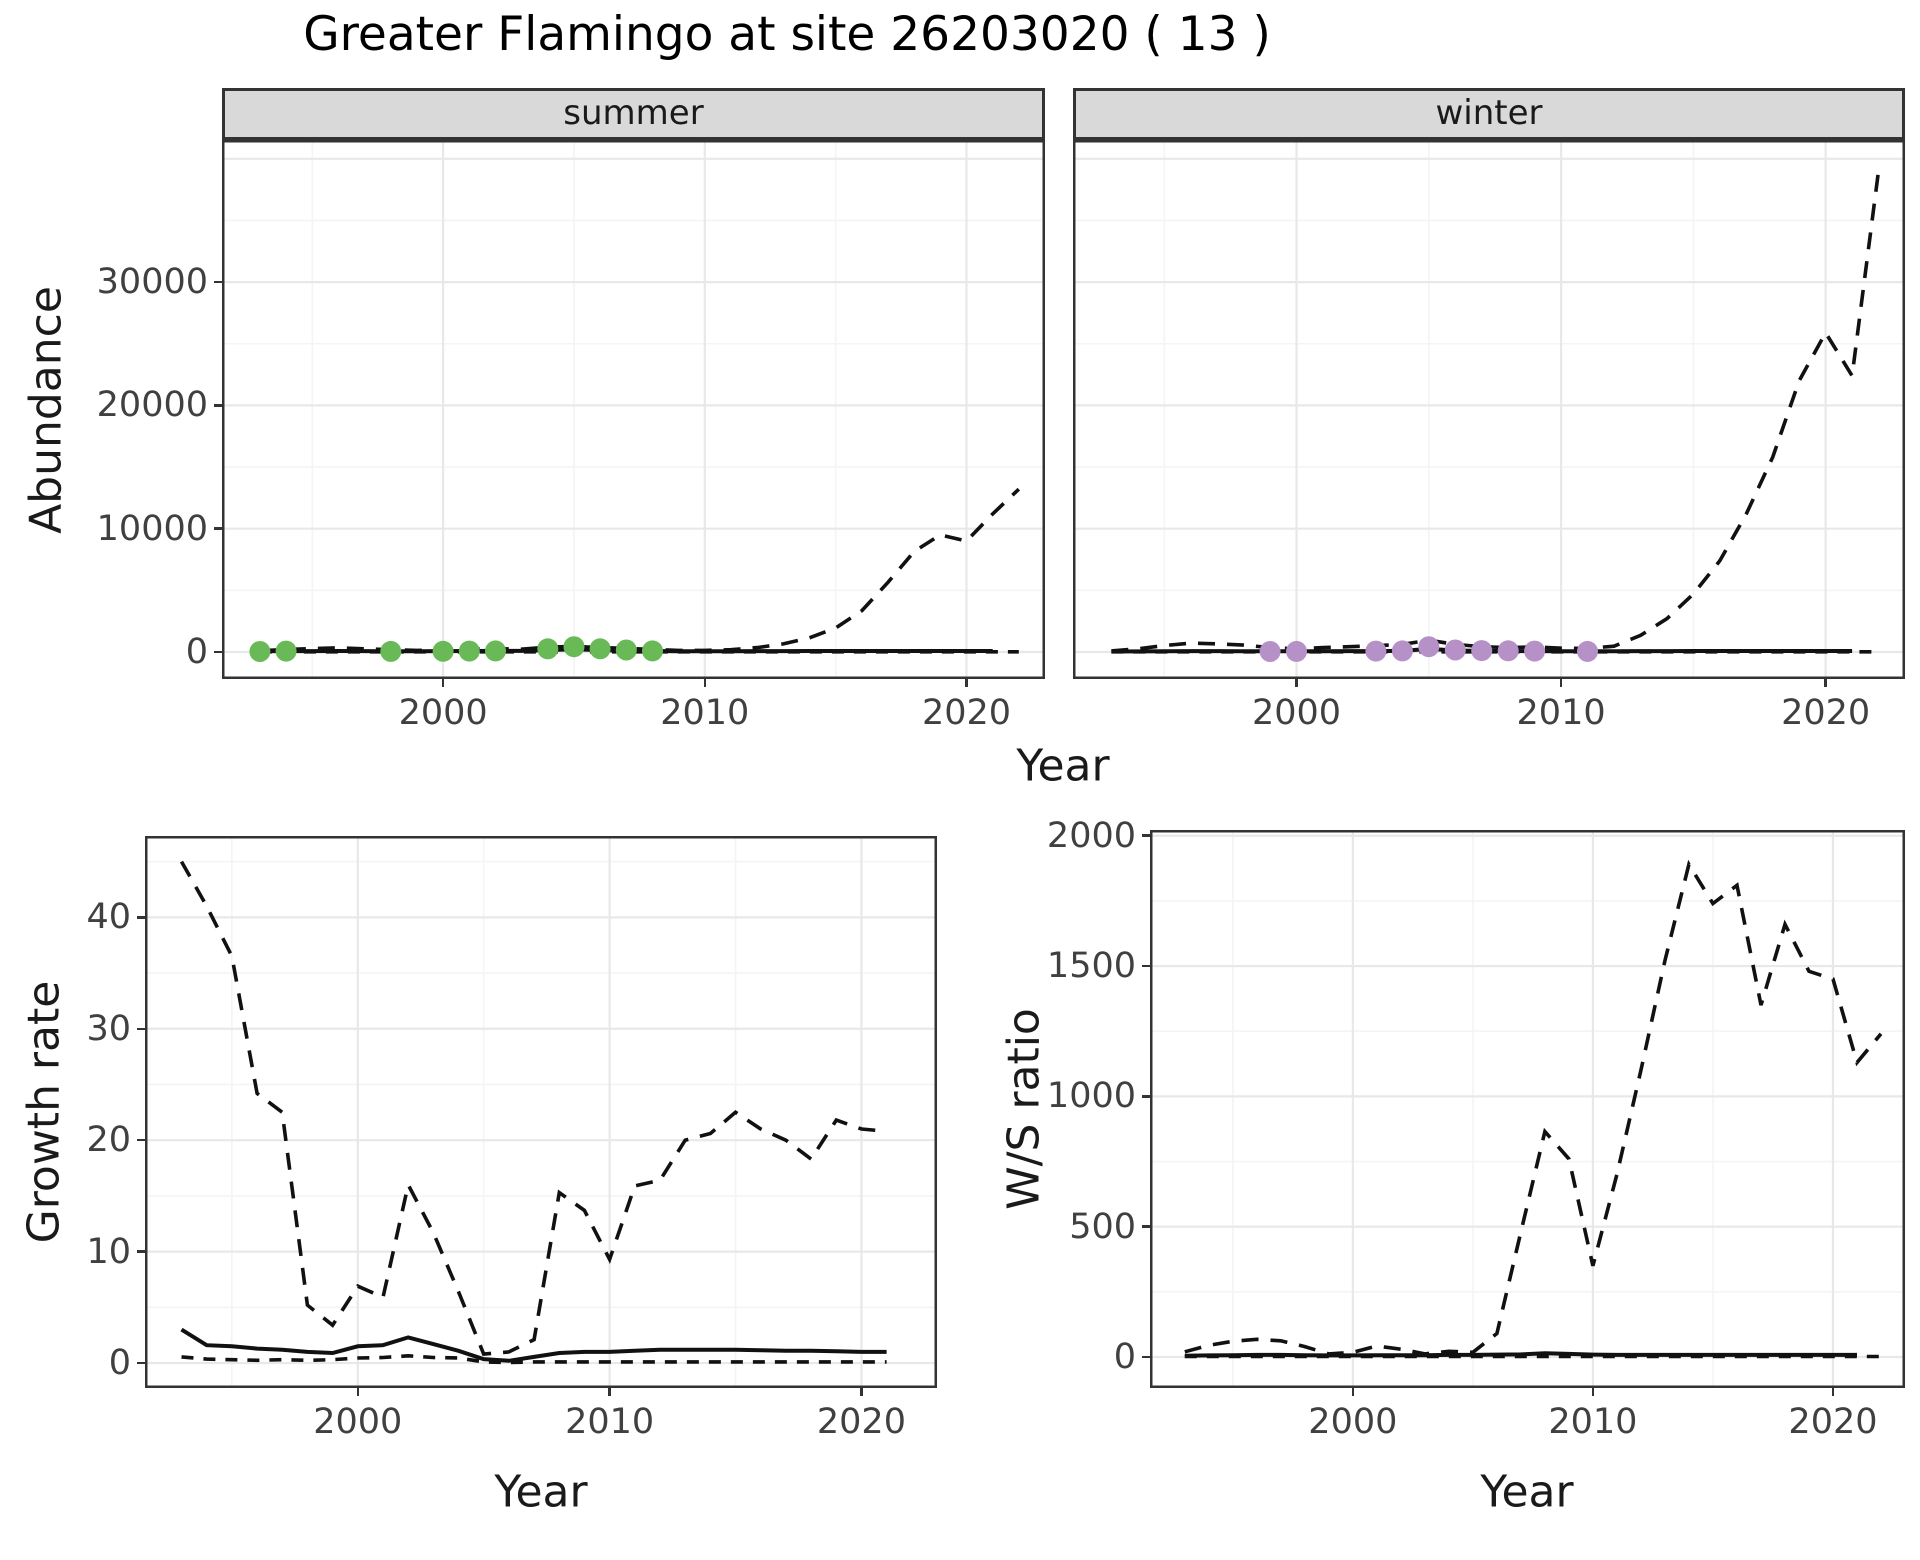 The height and width of the screenshot is (1560, 1920). I want to click on facet-strip-winter-label: winter, so click(1489, 113).